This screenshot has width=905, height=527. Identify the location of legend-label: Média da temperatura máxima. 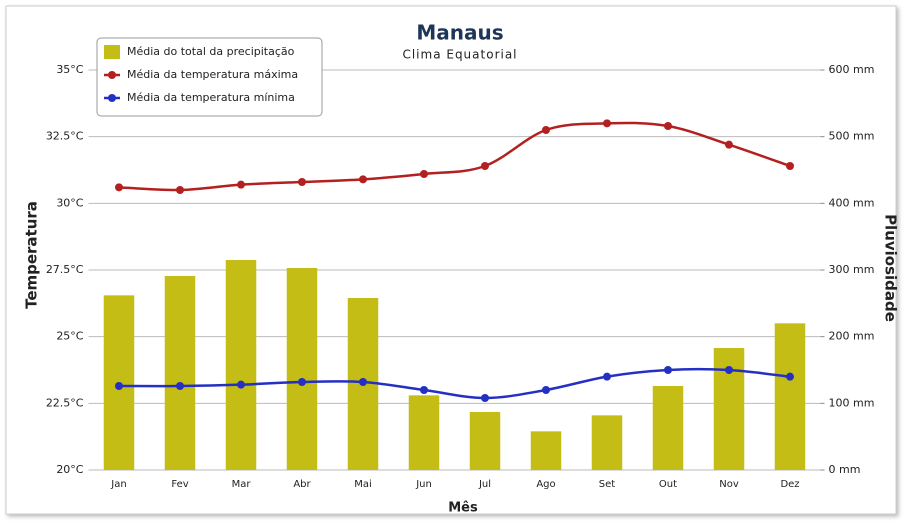
(212, 74).